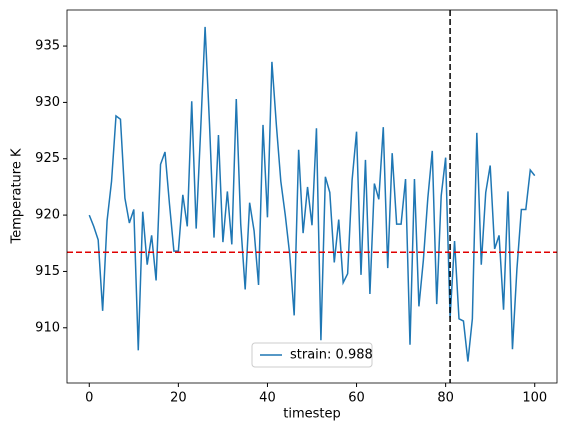 The width and height of the screenshot is (572, 433). I want to click on x-tick-label: 80, so click(445, 398).